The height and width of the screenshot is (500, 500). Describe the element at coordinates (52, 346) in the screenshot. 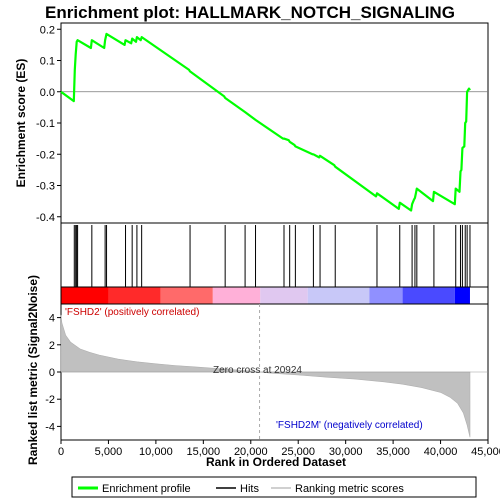

I see `metric-y-tick-label: 2` at that location.